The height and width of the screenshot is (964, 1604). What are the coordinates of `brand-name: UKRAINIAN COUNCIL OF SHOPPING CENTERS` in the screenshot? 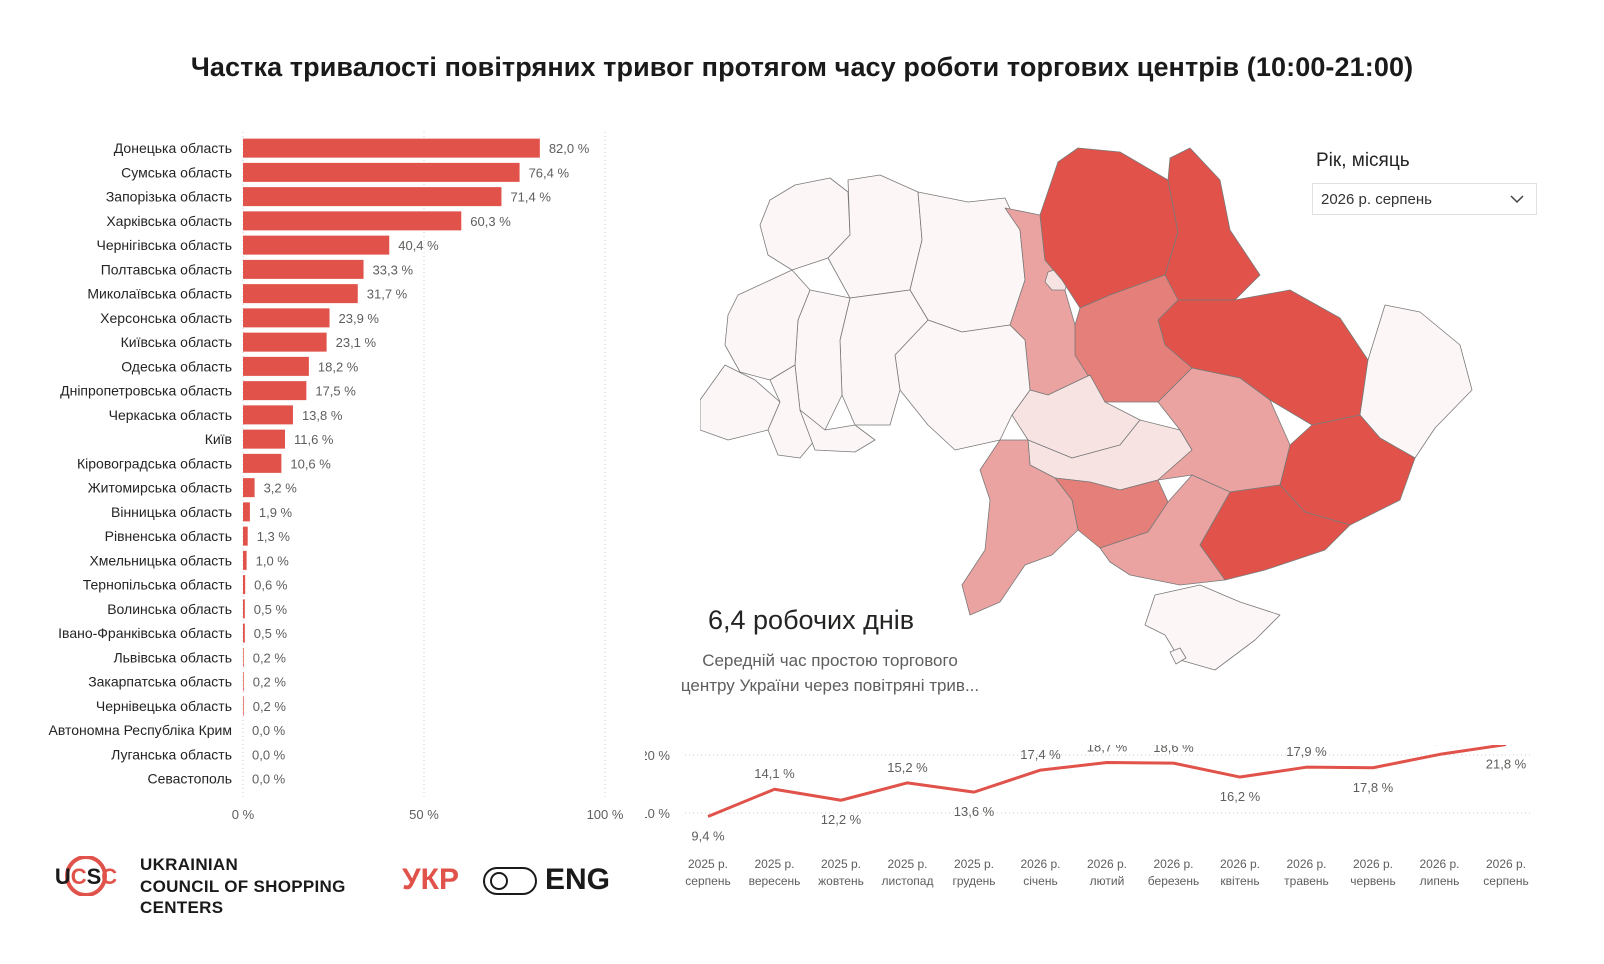 It's located at (243, 886).